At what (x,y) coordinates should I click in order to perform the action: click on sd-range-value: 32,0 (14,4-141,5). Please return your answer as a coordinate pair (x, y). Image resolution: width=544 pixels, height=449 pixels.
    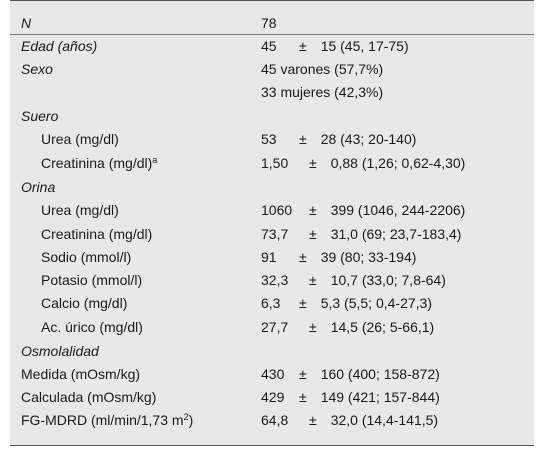
    Looking at the image, I should click on (384, 420).